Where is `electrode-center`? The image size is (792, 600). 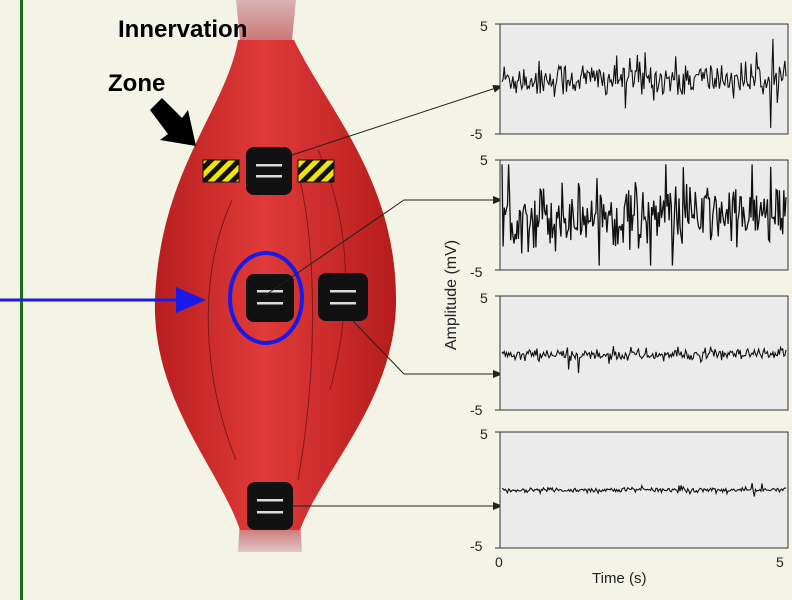 electrode-center is located at coordinates (270, 298).